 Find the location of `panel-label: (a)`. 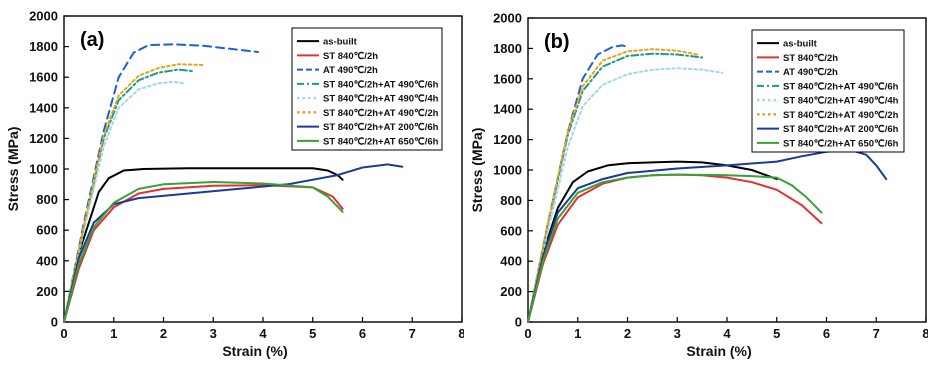

panel-label: (a) is located at coordinates (92, 40).